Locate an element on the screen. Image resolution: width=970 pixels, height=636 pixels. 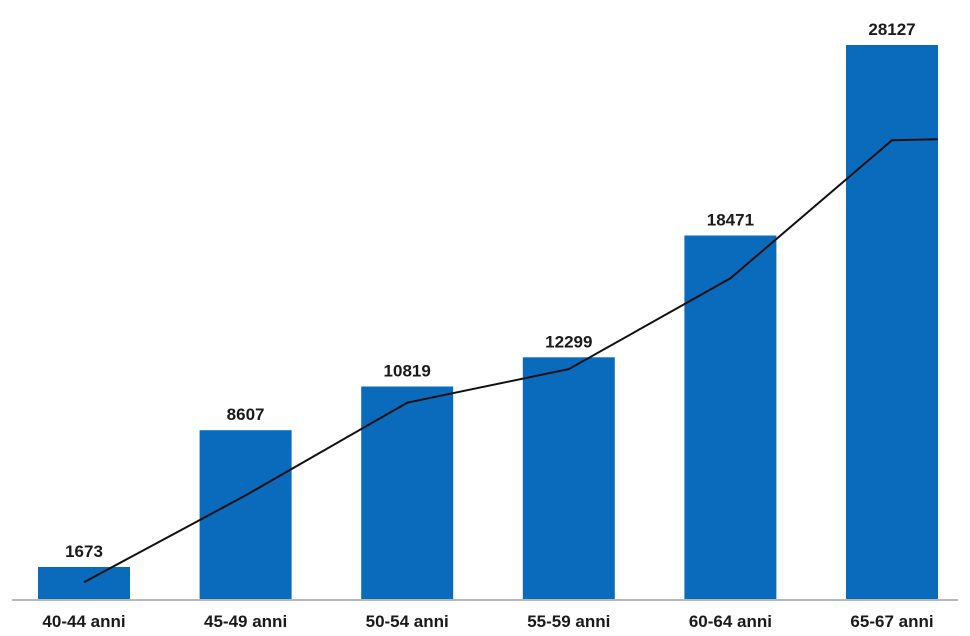
x-tick-label-0: 40-44 anni is located at coordinates (83, 621).